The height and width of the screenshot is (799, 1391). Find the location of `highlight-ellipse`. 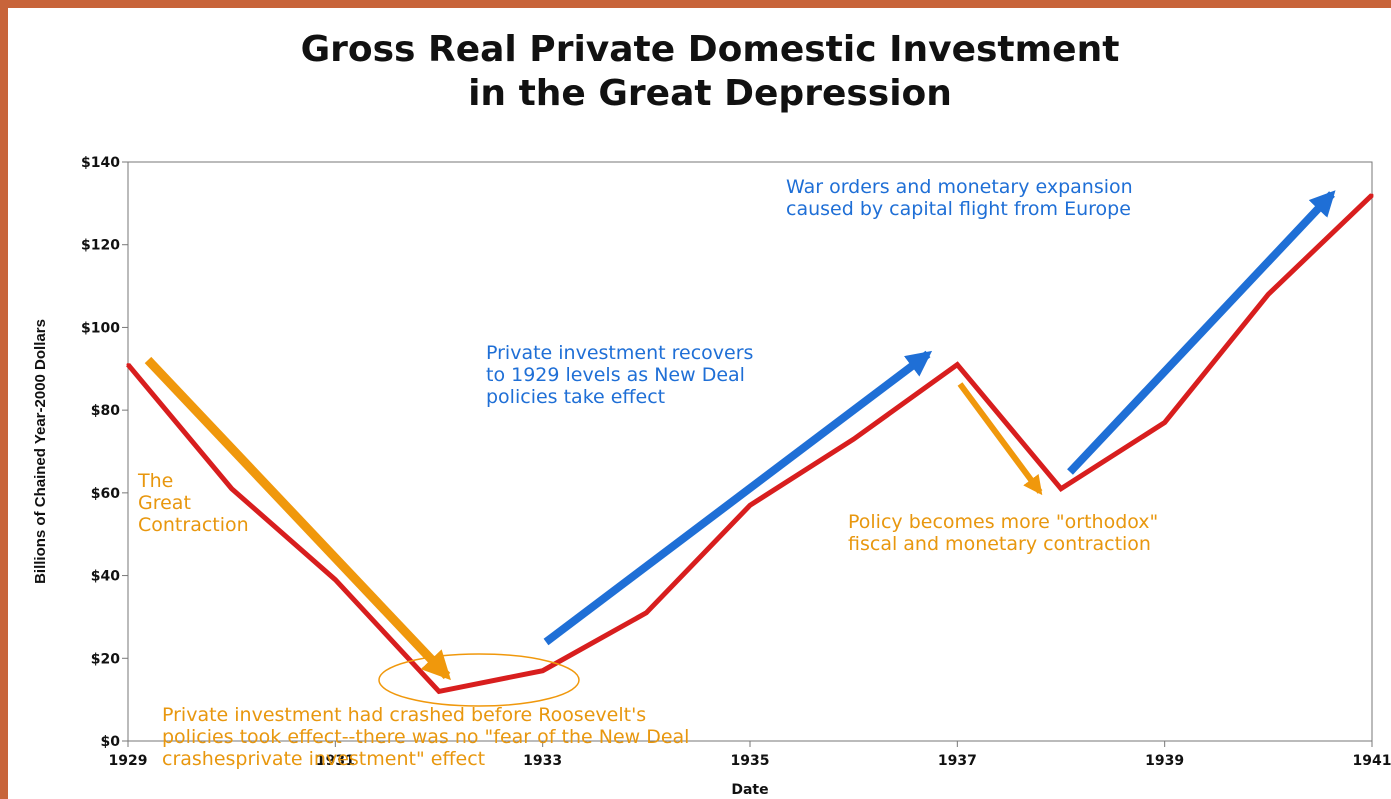

highlight-ellipse is located at coordinates (479, 680).